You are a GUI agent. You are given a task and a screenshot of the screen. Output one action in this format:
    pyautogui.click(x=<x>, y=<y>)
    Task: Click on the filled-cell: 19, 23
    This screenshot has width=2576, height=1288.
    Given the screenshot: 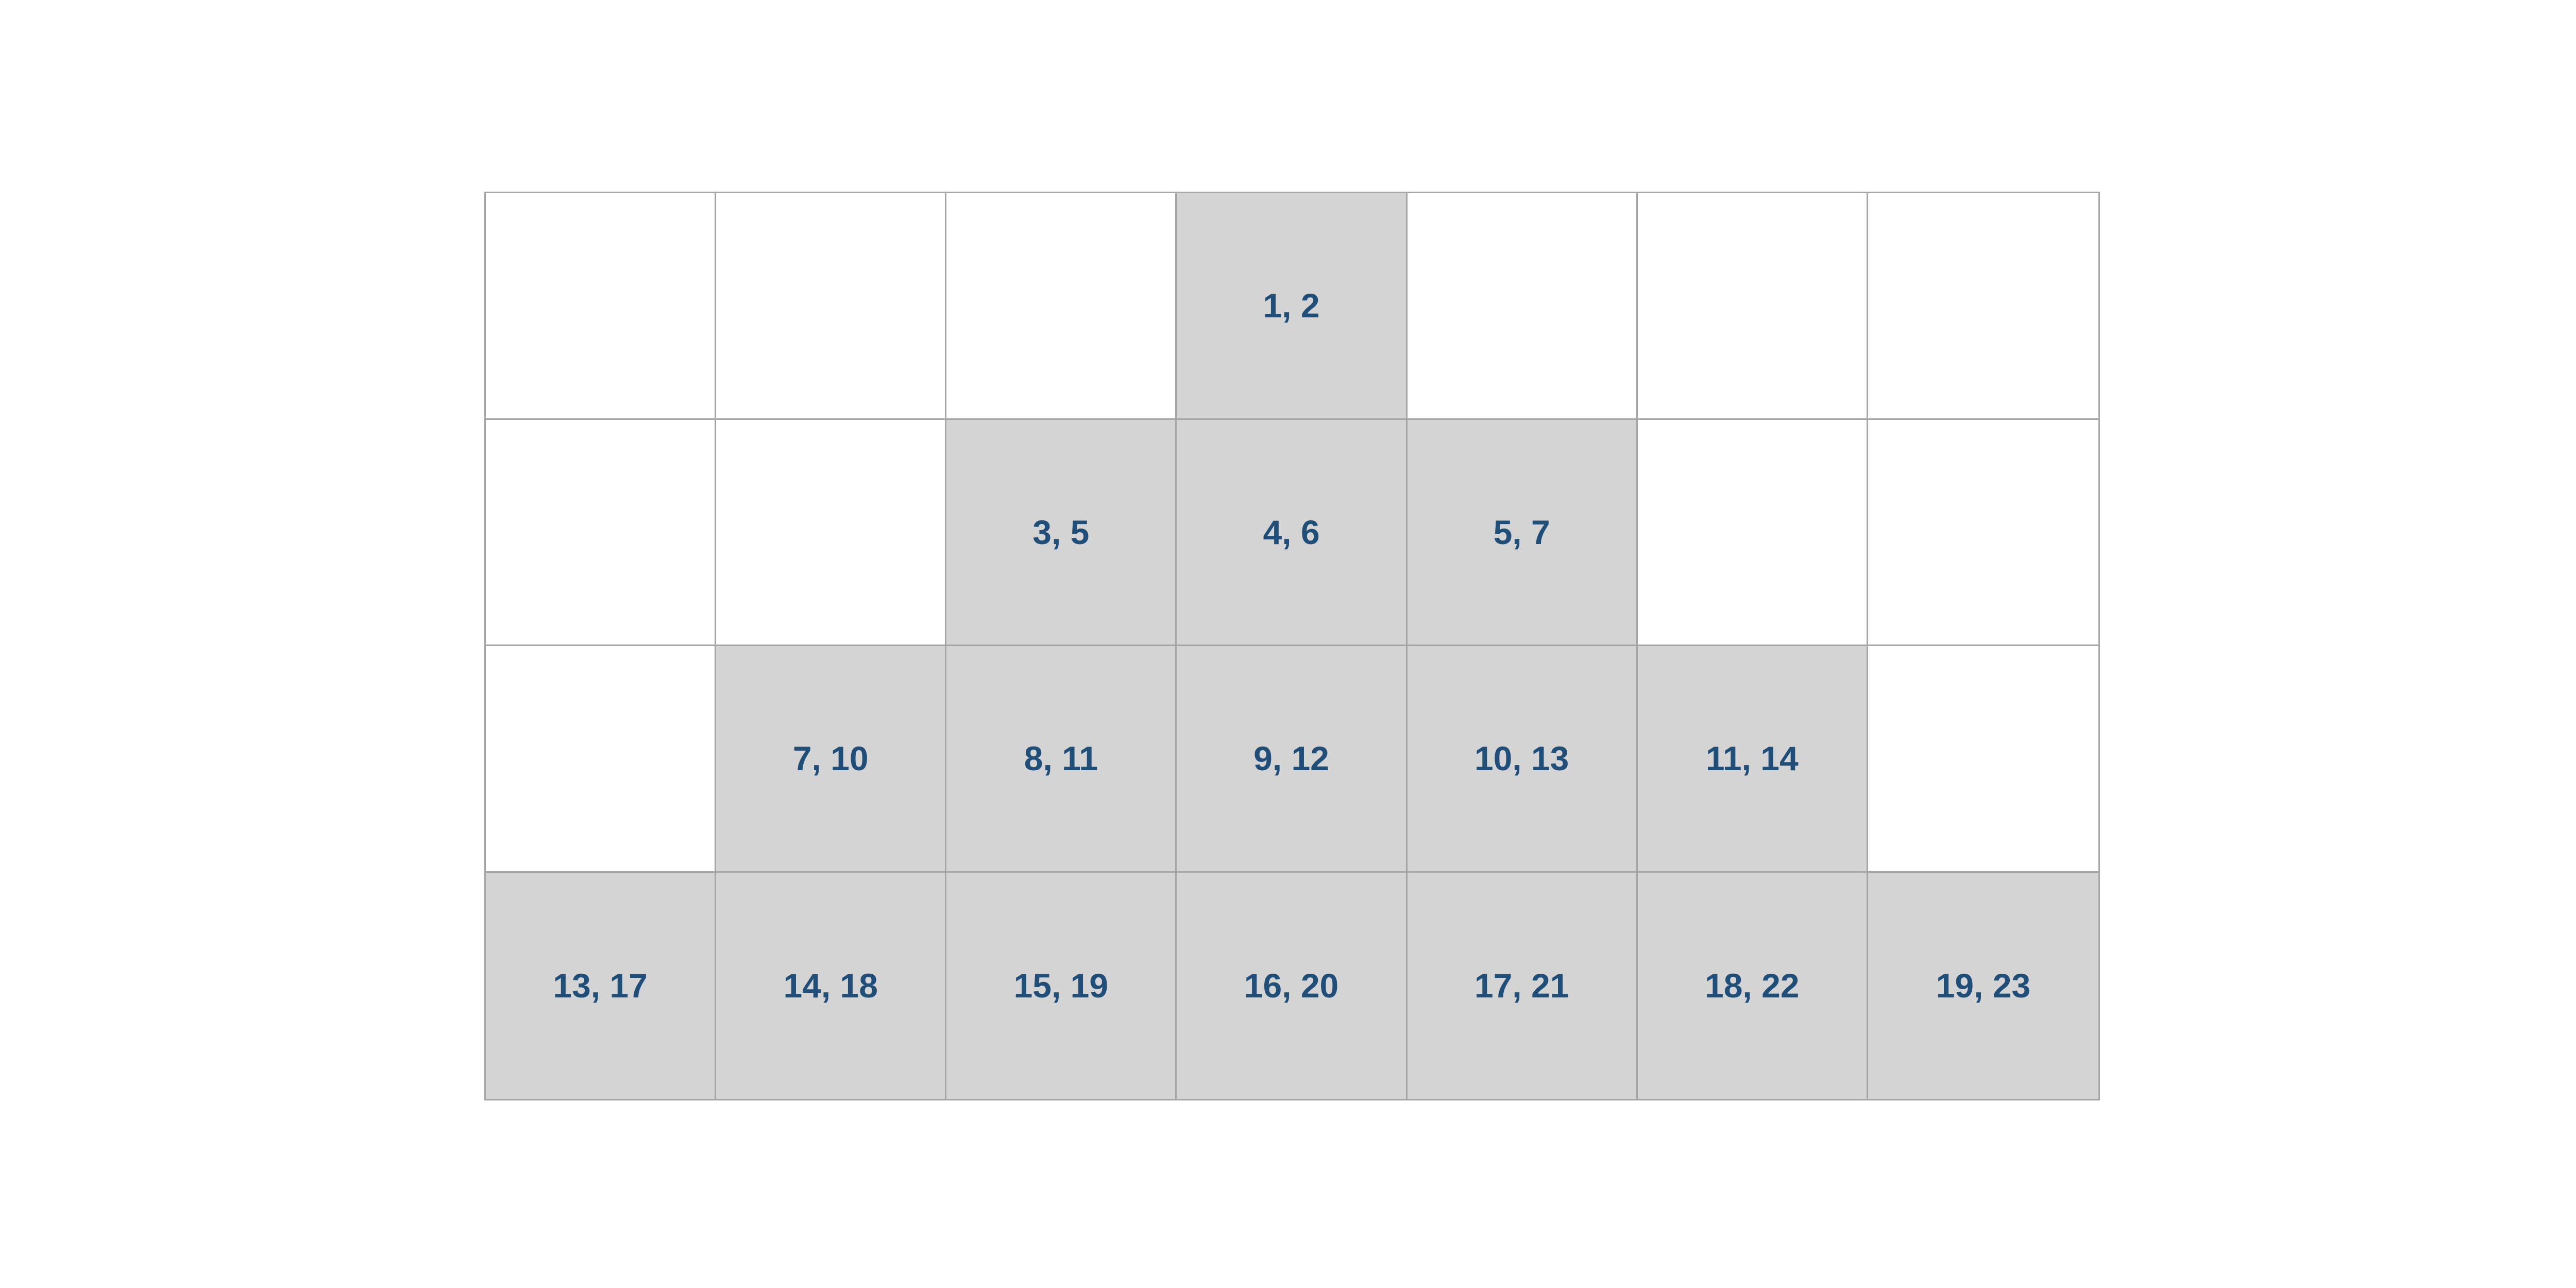 What is the action you would take?
    pyautogui.click(x=1983, y=985)
    